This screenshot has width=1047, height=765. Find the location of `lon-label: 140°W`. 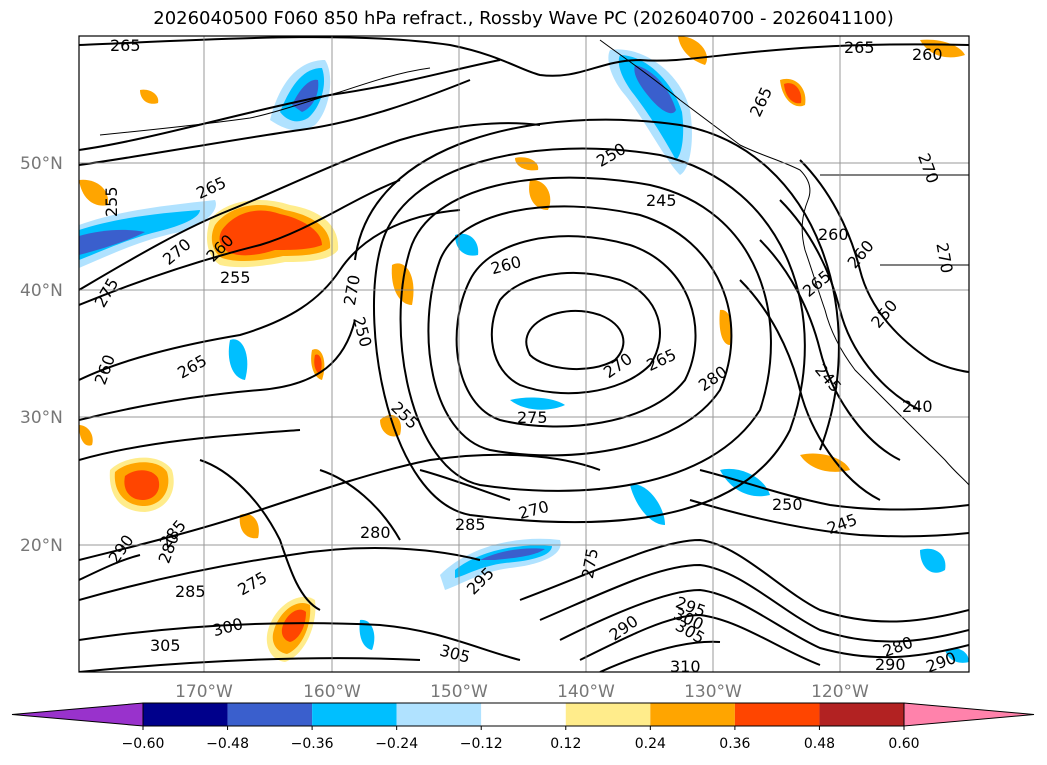

lon-label: 140°W is located at coordinates (586, 692).